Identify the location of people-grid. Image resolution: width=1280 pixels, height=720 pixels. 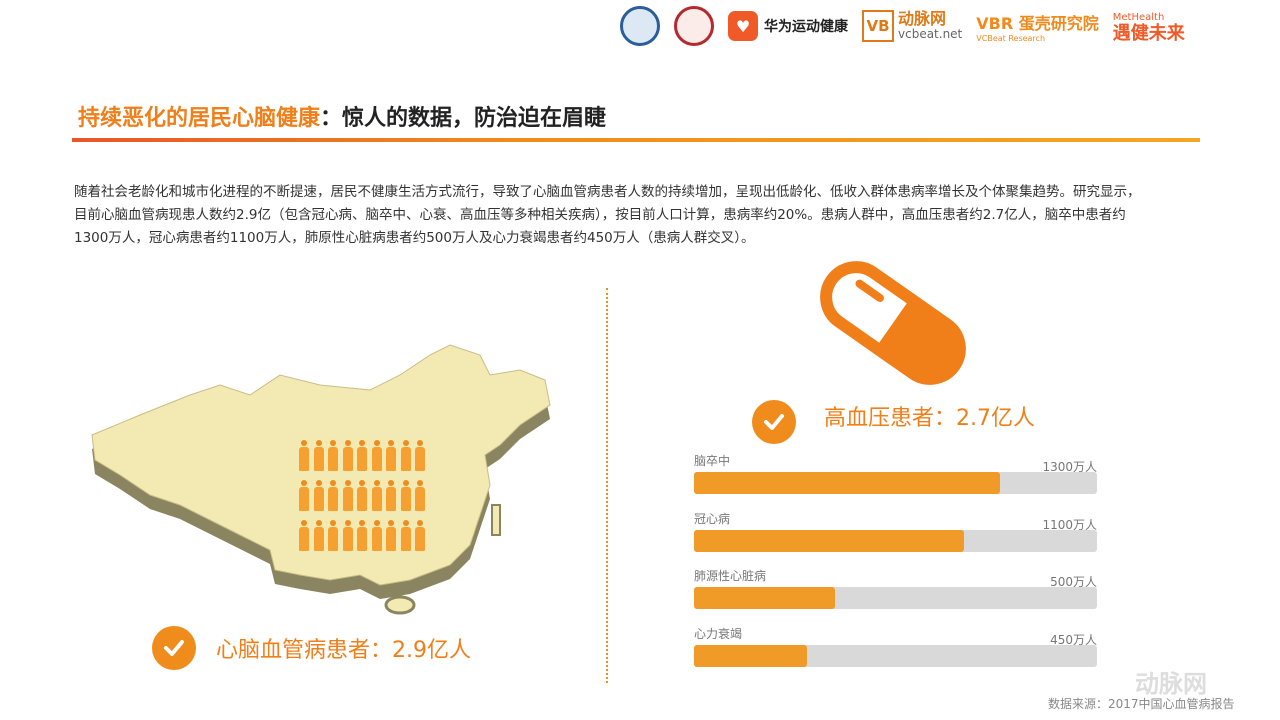
(363, 496).